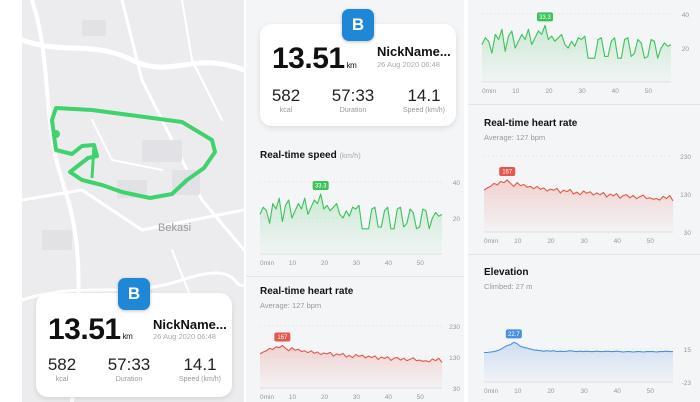  I want to click on speed-chart-continued: 40 20 0min 10 20 30 40 50 33.3, so click(585, 48).